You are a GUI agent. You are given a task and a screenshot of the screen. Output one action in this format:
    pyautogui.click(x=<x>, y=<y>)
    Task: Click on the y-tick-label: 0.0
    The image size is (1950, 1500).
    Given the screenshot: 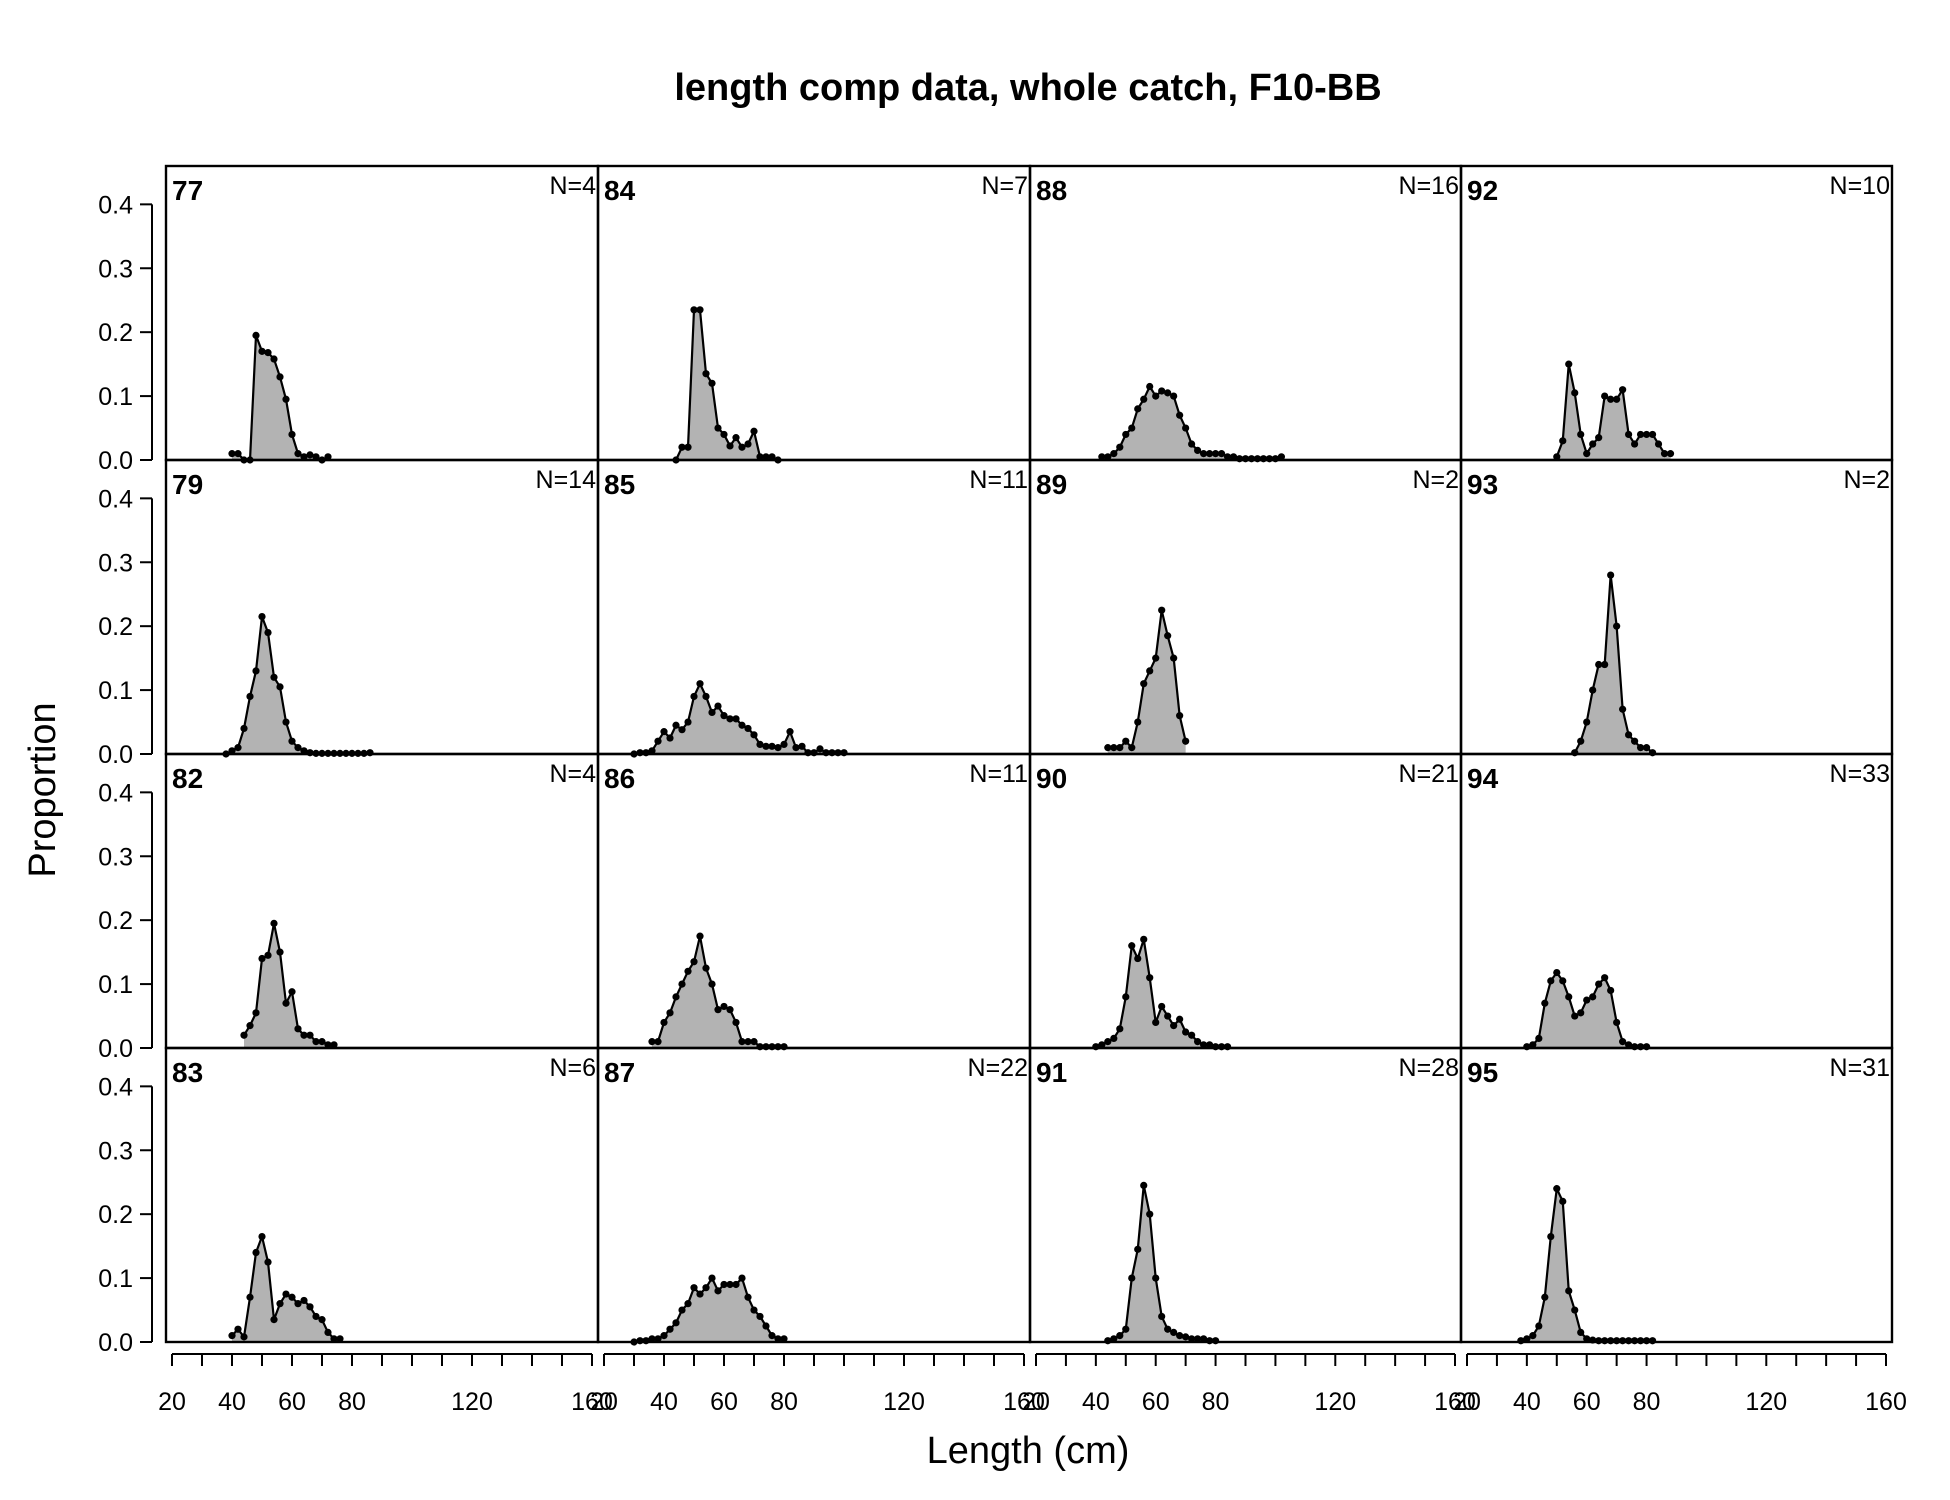 What is the action you would take?
    pyautogui.click(x=115, y=461)
    